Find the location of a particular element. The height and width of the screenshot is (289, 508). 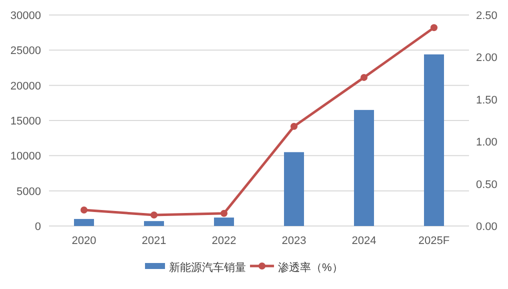

y2-tick-label: 0.50 is located at coordinates (487, 184).